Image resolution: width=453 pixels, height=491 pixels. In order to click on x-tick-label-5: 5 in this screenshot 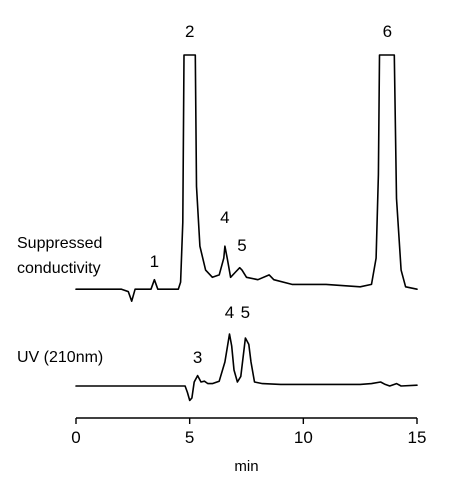, I will do `click(189, 437)`.